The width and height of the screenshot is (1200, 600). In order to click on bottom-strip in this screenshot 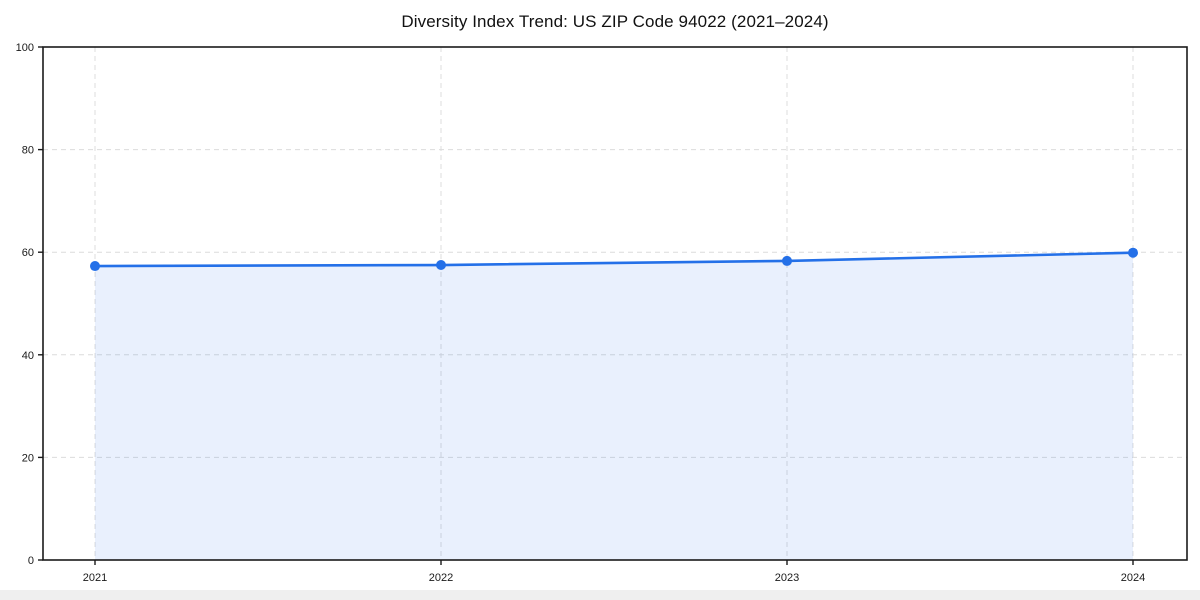, I will do `click(600, 595)`.